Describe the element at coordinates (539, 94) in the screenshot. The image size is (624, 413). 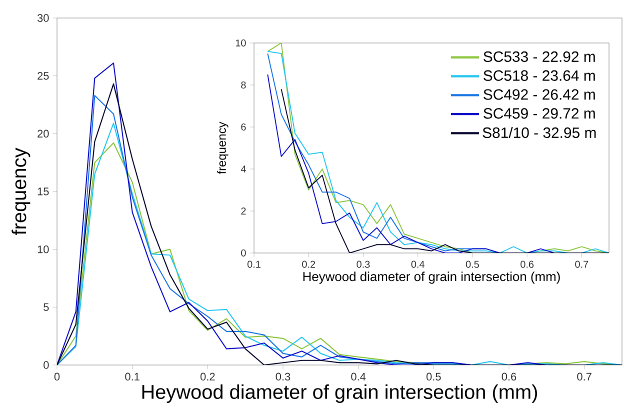
I see `legend-label: SC492 - 26.42 m` at that location.